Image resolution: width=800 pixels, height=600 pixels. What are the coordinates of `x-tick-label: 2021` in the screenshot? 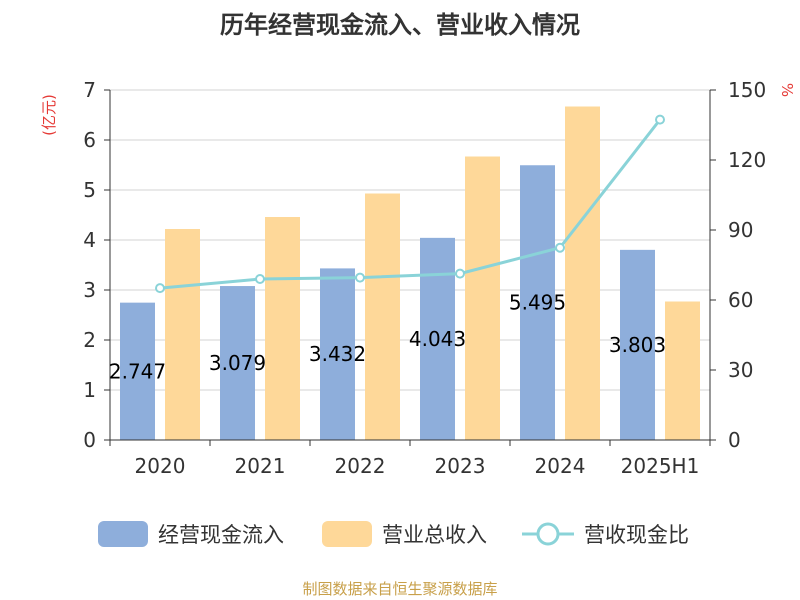 It's located at (260, 466).